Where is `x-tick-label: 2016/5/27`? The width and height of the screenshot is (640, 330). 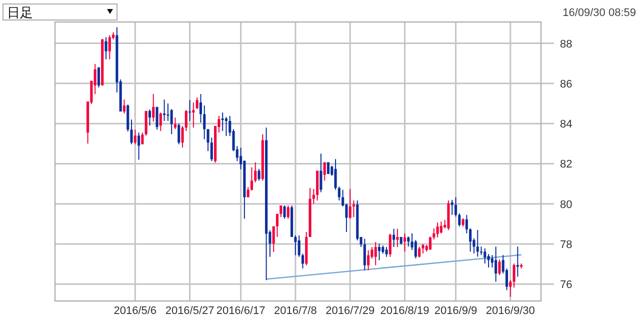 x-tick-label: 2016/5/27 is located at coordinates (189, 311).